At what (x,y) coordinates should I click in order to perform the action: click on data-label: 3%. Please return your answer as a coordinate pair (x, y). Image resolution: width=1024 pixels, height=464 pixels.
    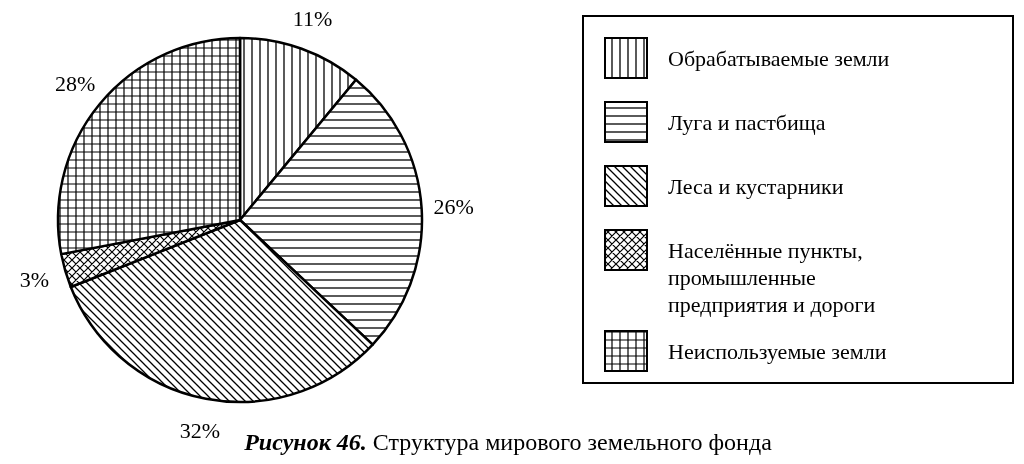
    Looking at the image, I should click on (34, 280).